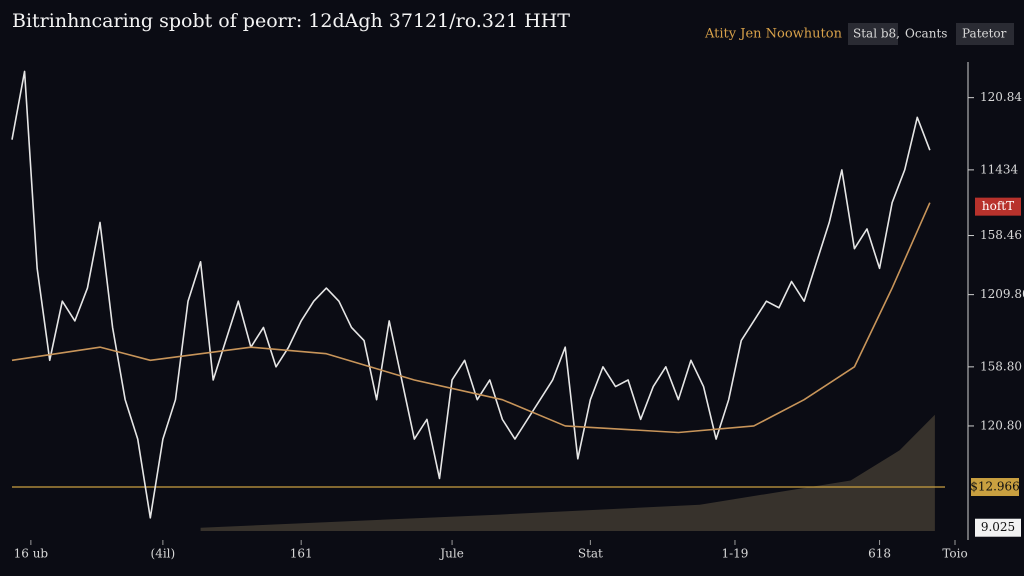 This screenshot has height=576, width=1024. Describe the element at coordinates (1001, 97) in the screenshot. I see `y-tick-label: 120.84` at that location.